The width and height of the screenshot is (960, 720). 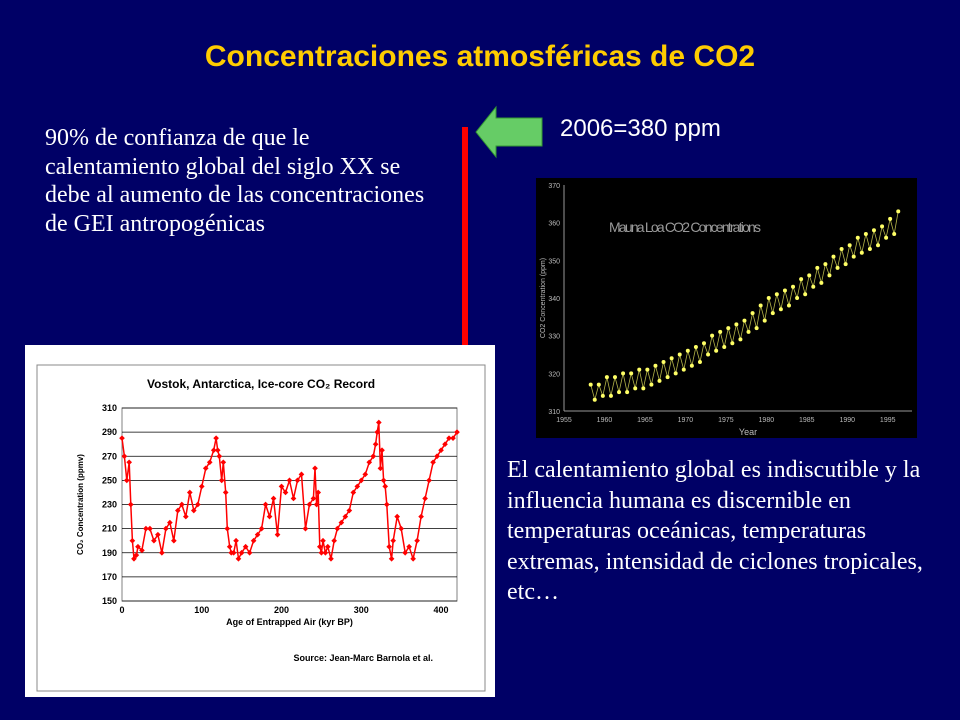 I want to click on vostok-y-tick-label: 230, so click(x=109, y=505).